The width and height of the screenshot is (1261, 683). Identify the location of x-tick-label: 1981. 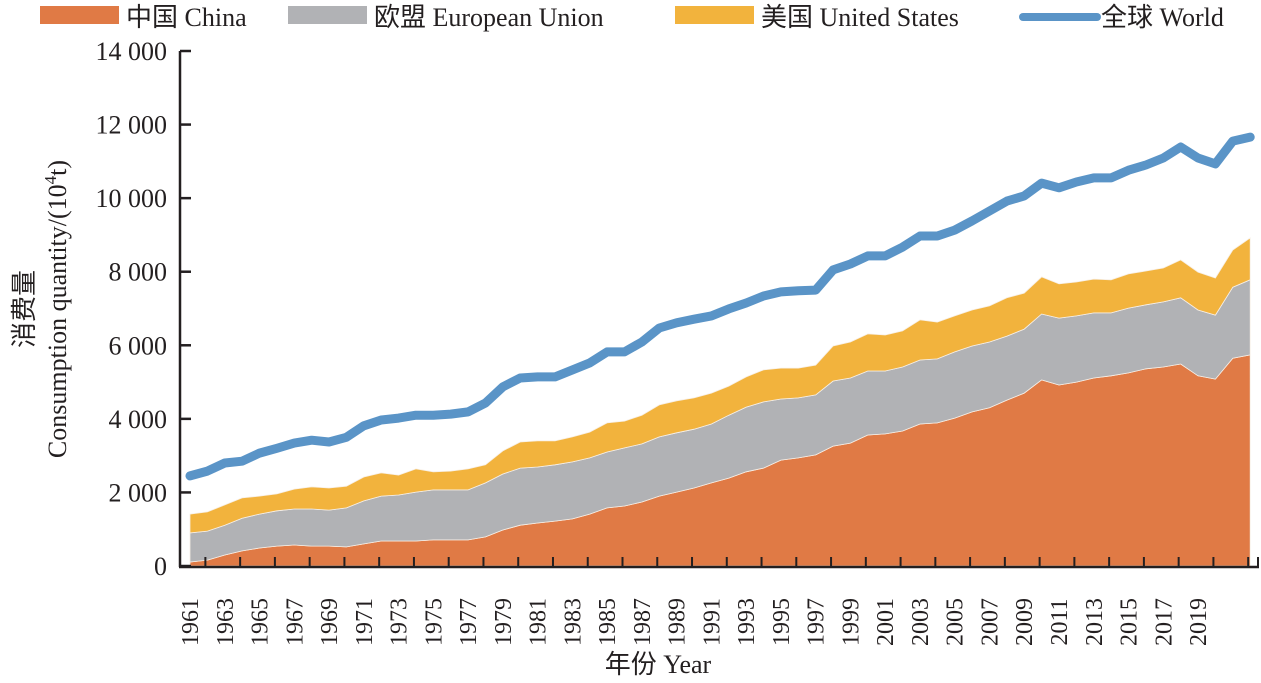
(539, 622).